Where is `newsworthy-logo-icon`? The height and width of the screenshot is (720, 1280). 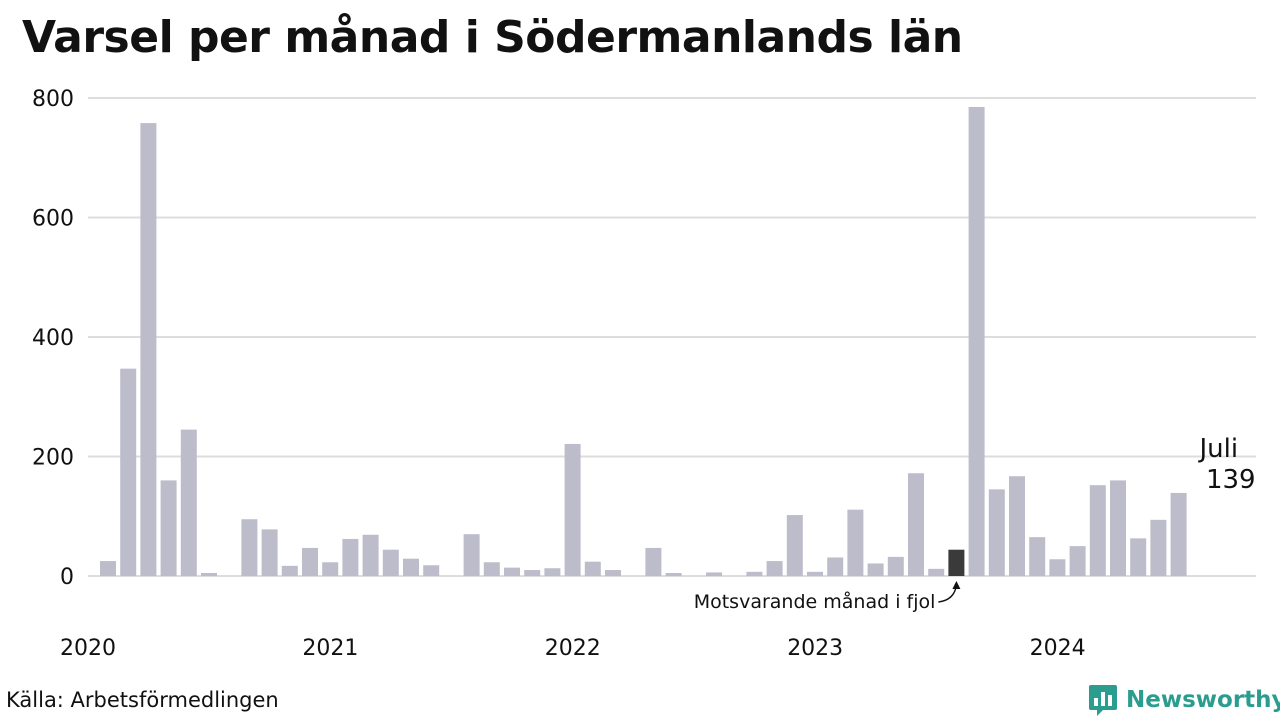
newsworthy-logo-icon is located at coordinates (1103, 700).